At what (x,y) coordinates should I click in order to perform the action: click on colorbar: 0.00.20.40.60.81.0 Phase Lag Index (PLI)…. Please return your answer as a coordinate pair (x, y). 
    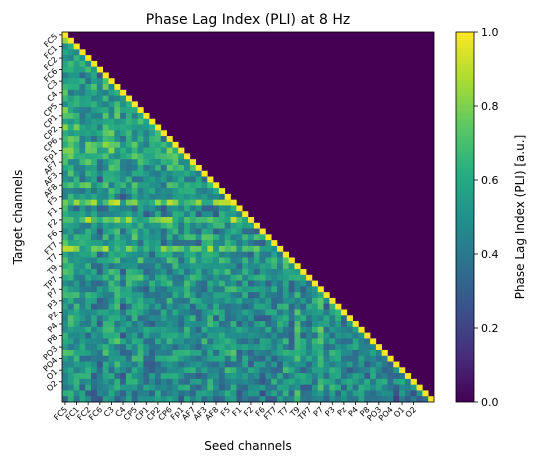
    Looking at the image, I should click on (491, 217).